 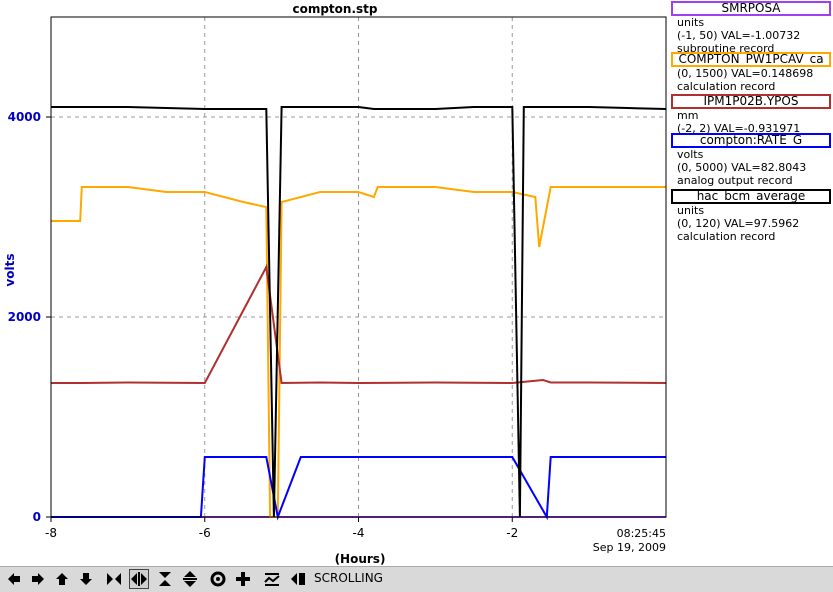 What do you see at coordinates (742, 167) in the screenshot?
I see `pv-range-value: (0, 5000) VAL=82.8043` at bounding box center [742, 167].